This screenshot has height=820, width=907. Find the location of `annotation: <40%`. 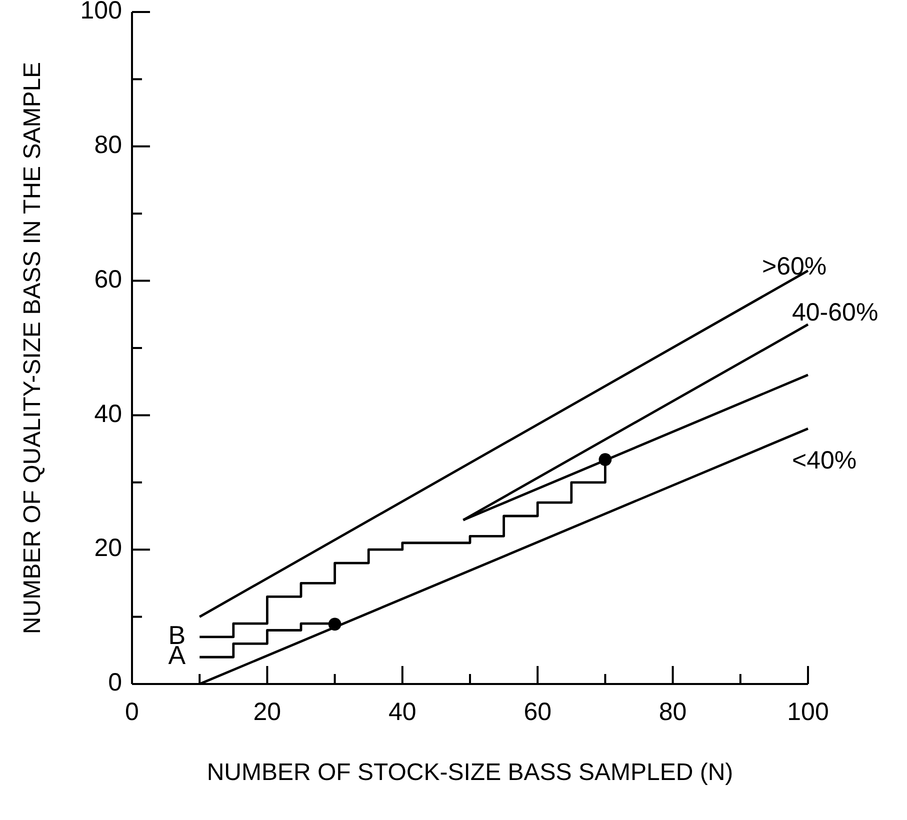

annotation: <40% is located at coordinates (824, 460).